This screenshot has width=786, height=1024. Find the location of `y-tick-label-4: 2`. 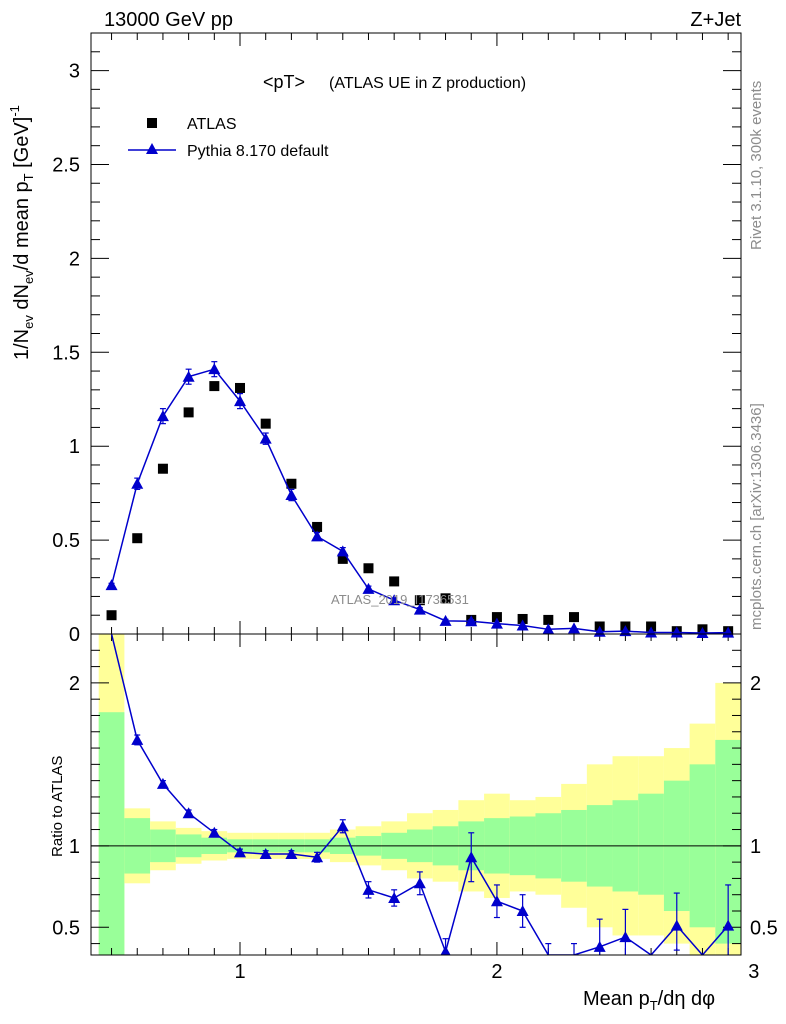

y-tick-label-4: 2 is located at coordinates (74, 259).